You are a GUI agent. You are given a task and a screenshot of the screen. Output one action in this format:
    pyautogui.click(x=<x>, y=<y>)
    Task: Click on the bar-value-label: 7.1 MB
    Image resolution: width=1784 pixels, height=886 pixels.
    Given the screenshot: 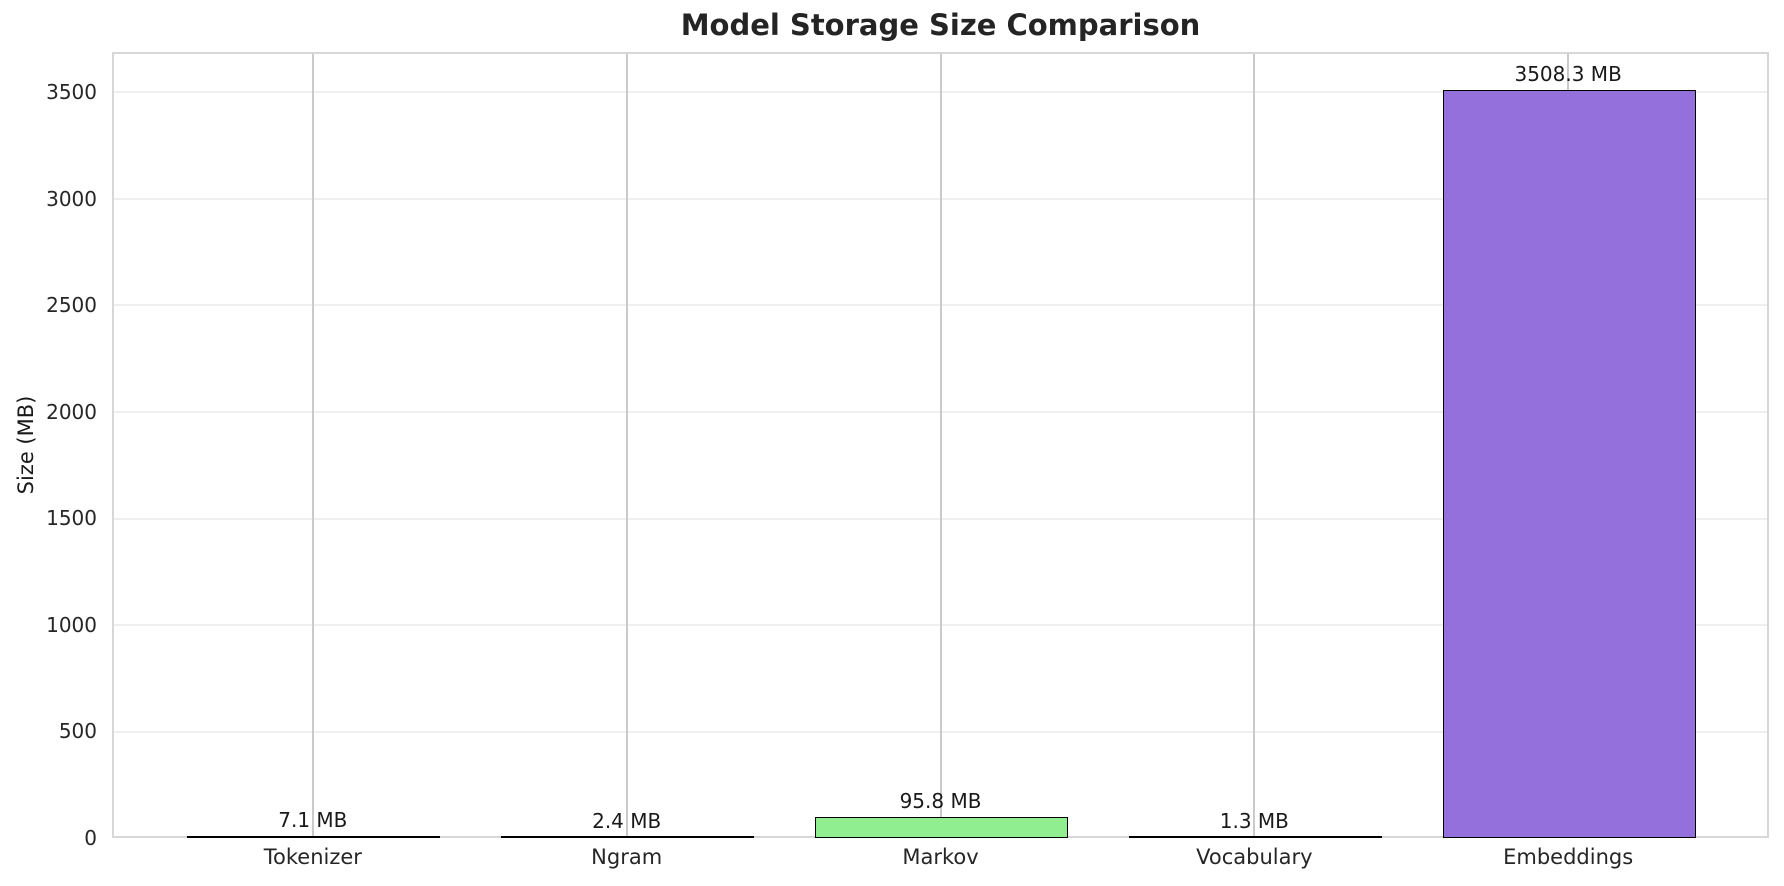 What is the action you would take?
    pyautogui.click(x=313, y=819)
    